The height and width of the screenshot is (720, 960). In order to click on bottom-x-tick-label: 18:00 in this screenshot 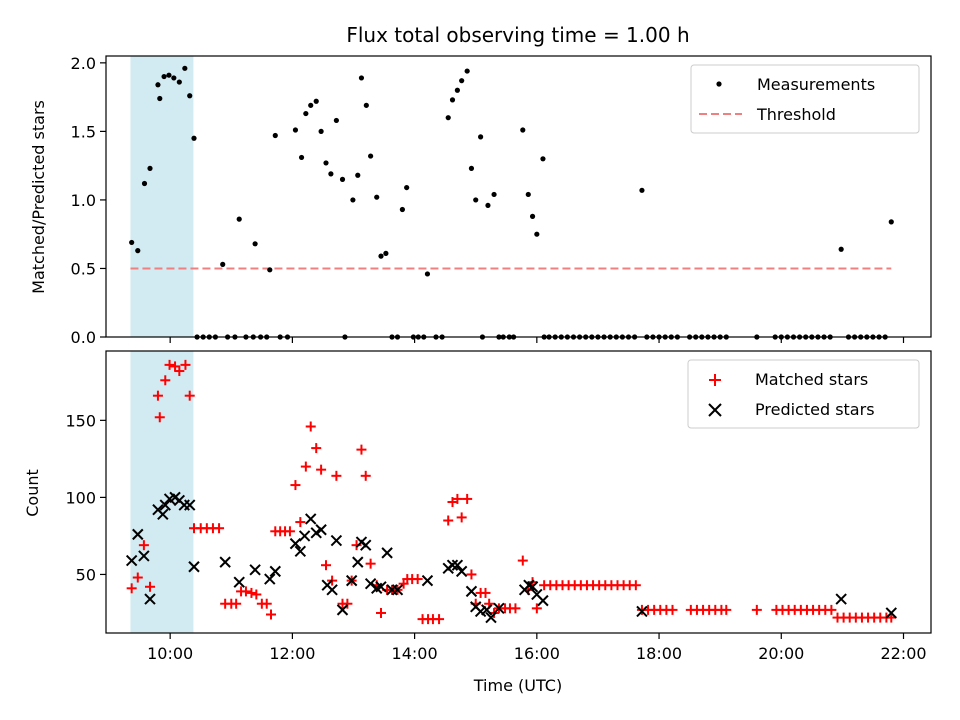, I will do `click(659, 653)`.